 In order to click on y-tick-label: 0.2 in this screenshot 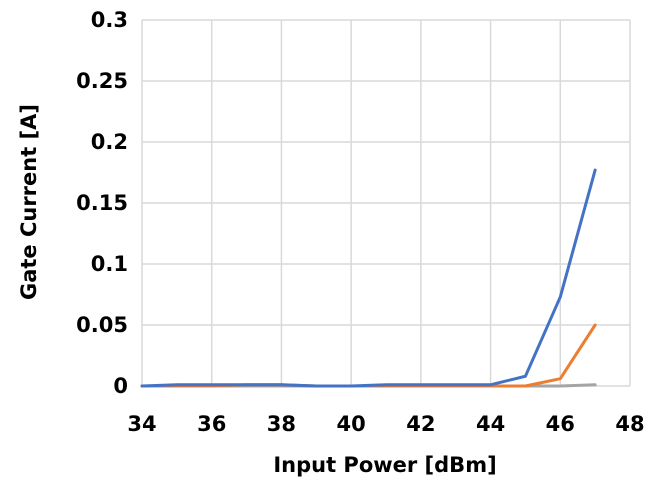, I will do `click(109, 142)`.